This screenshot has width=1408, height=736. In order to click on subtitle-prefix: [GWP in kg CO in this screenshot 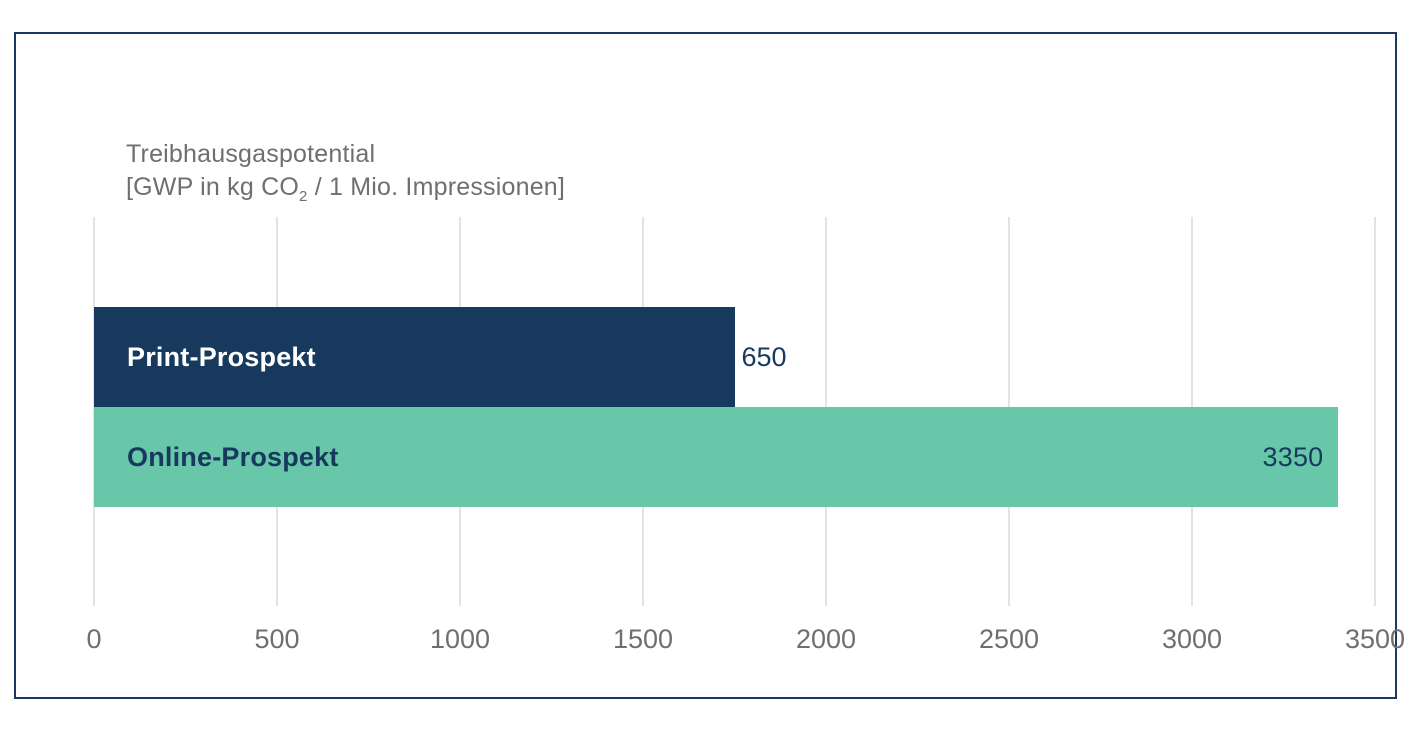, I will do `click(213, 187)`.